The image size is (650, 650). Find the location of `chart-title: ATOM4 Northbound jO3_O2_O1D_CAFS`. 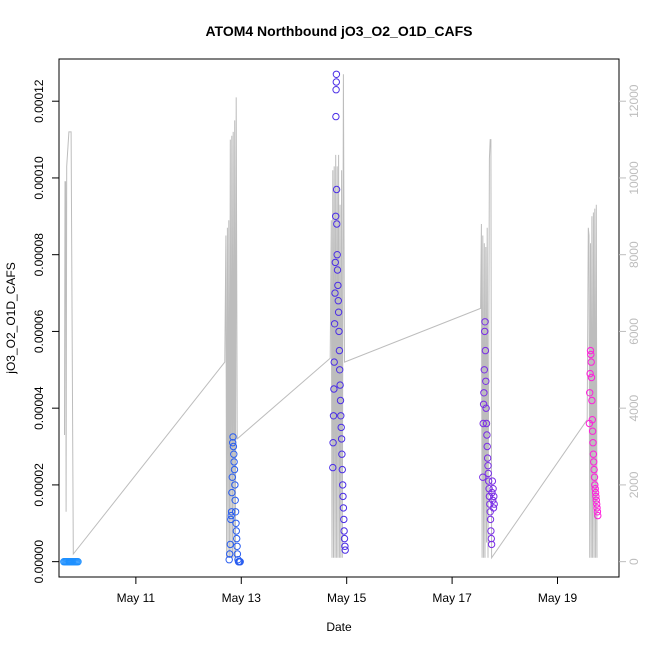

chart-title: ATOM4 Northbound jO3_O2_O1D_CAFS is located at coordinates (338, 31).